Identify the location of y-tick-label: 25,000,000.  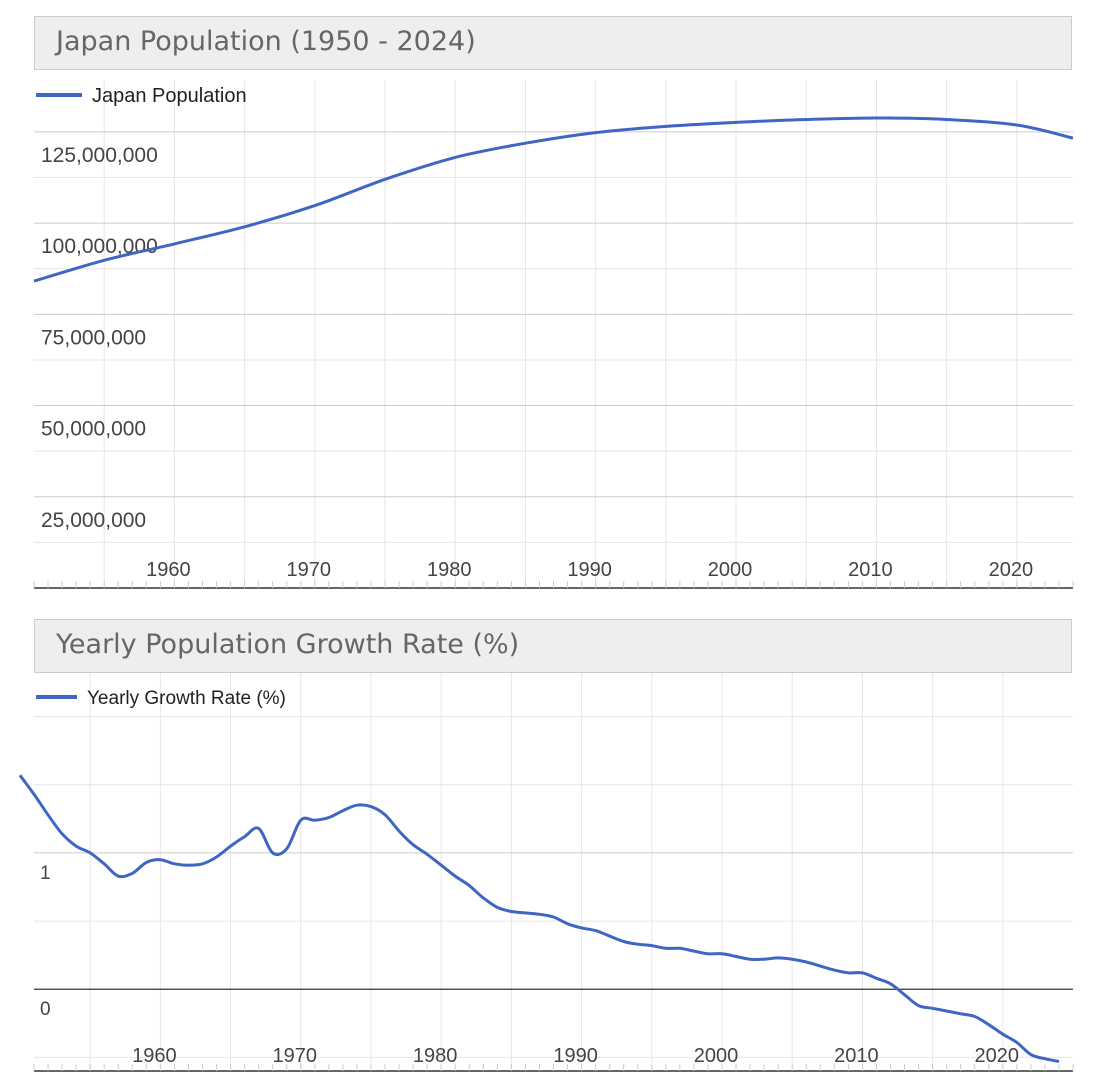
(93, 520).